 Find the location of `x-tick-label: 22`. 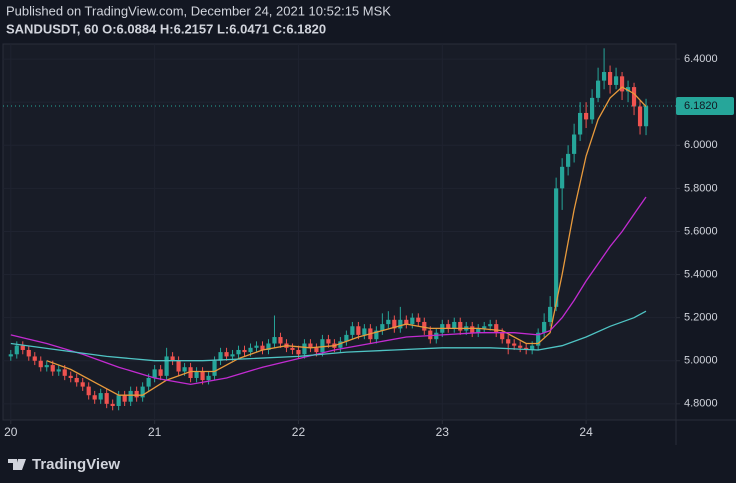

x-tick-label: 22 is located at coordinates (299, 432).